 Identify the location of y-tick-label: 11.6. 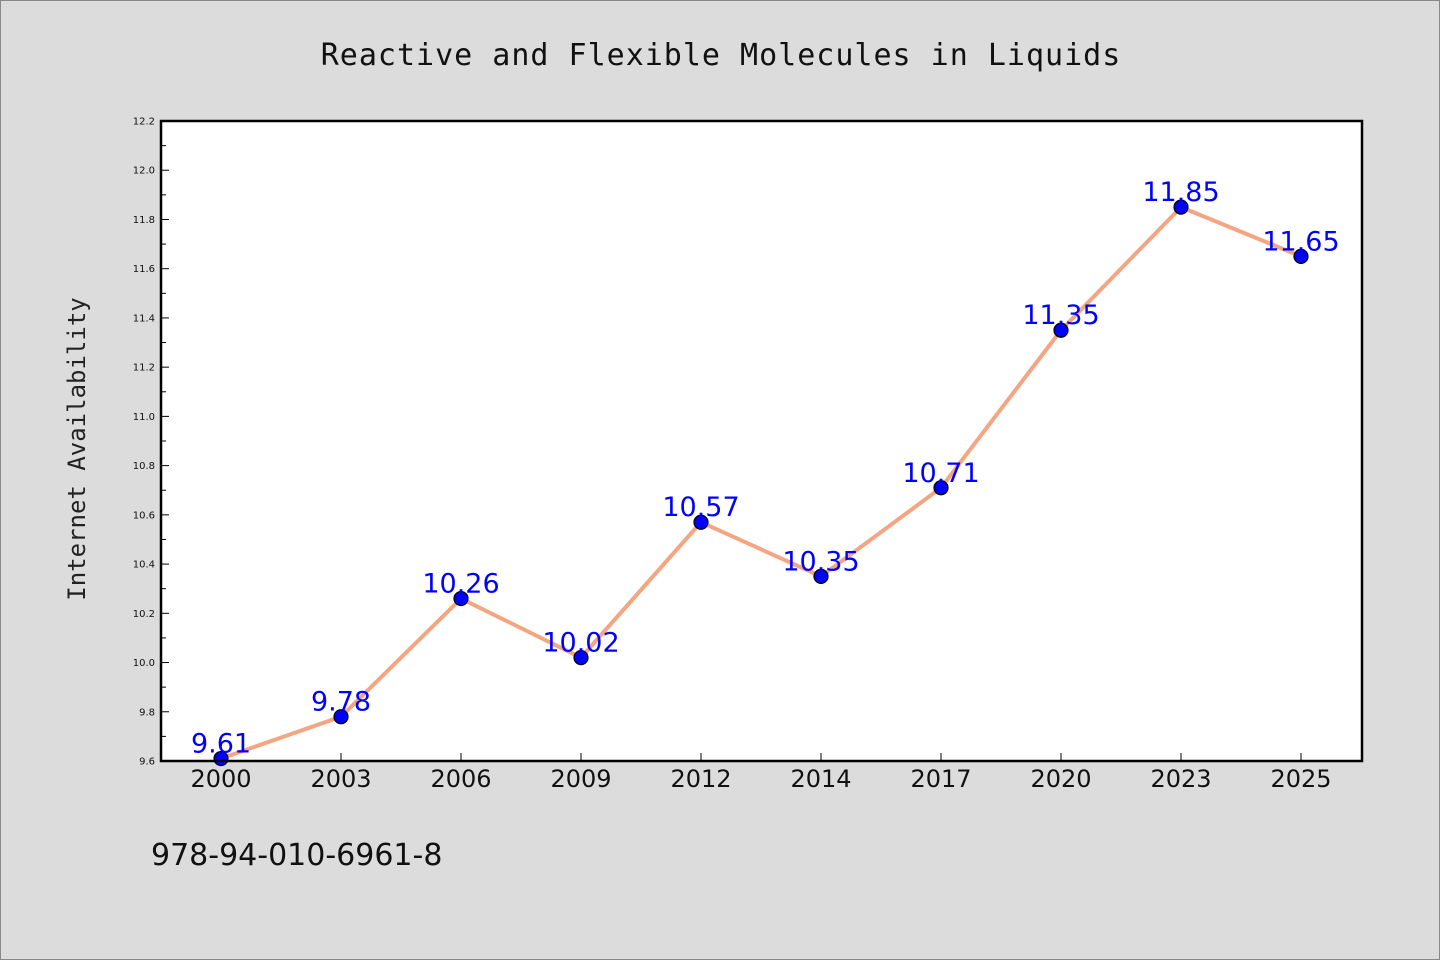
(144, 269).